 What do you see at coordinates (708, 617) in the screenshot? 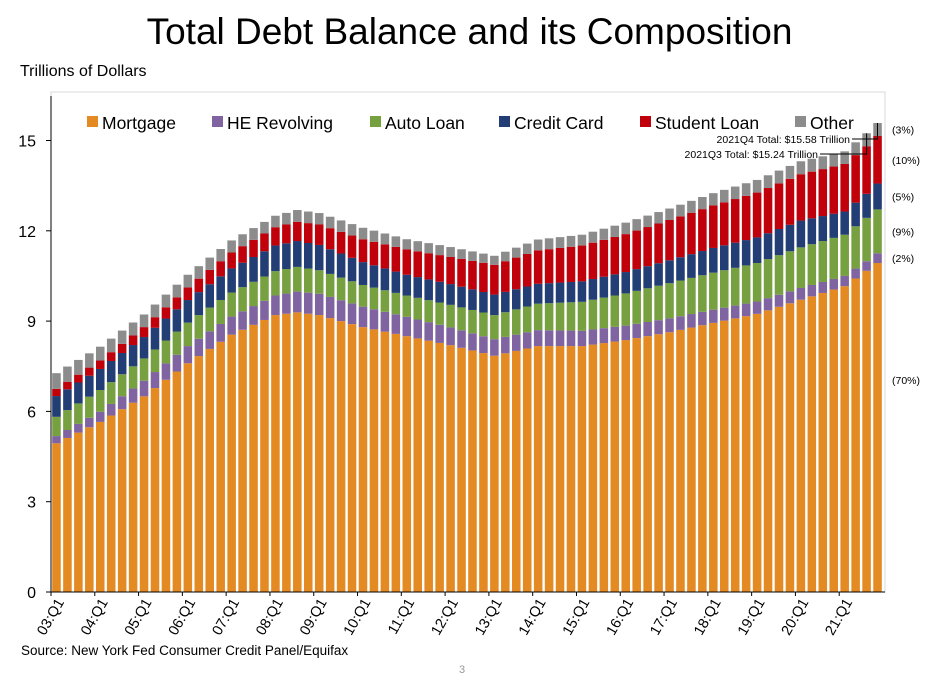
I see `x-tick-label: 18:Q1` at bounding box center [708, 617].